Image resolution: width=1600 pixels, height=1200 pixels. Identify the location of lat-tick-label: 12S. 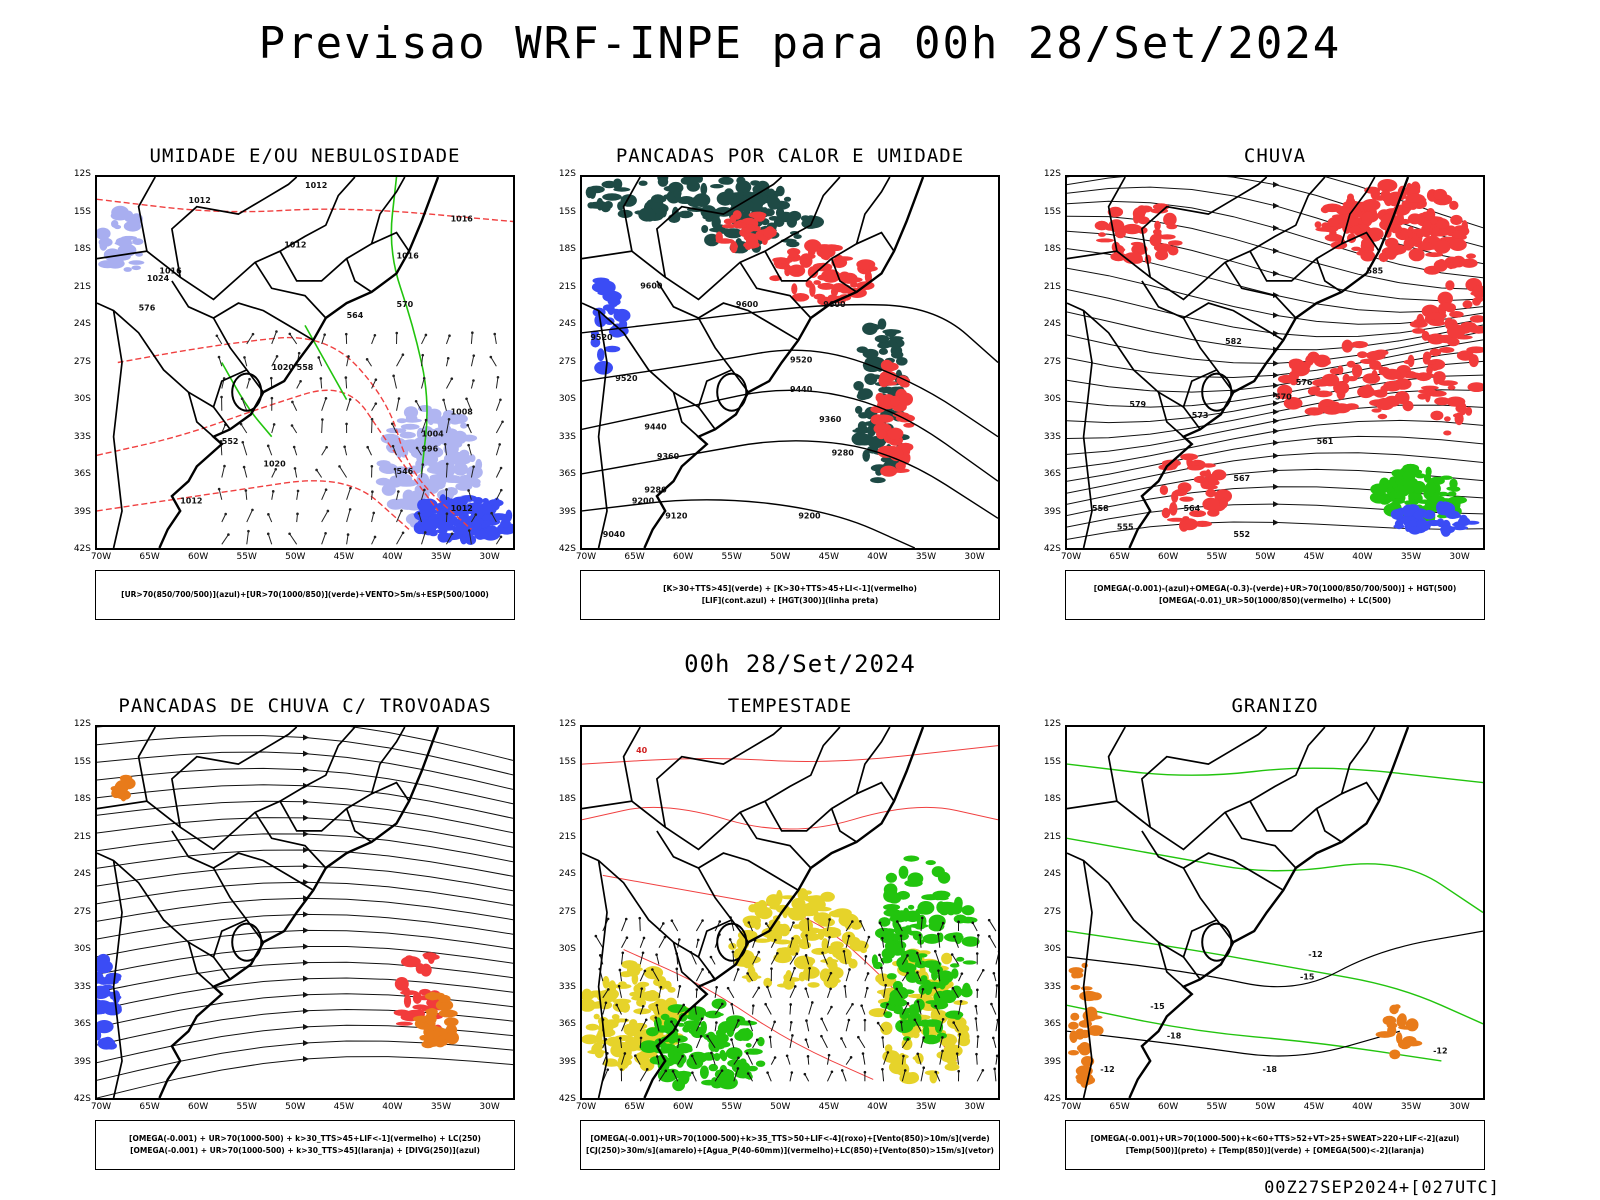
(1052, 724).